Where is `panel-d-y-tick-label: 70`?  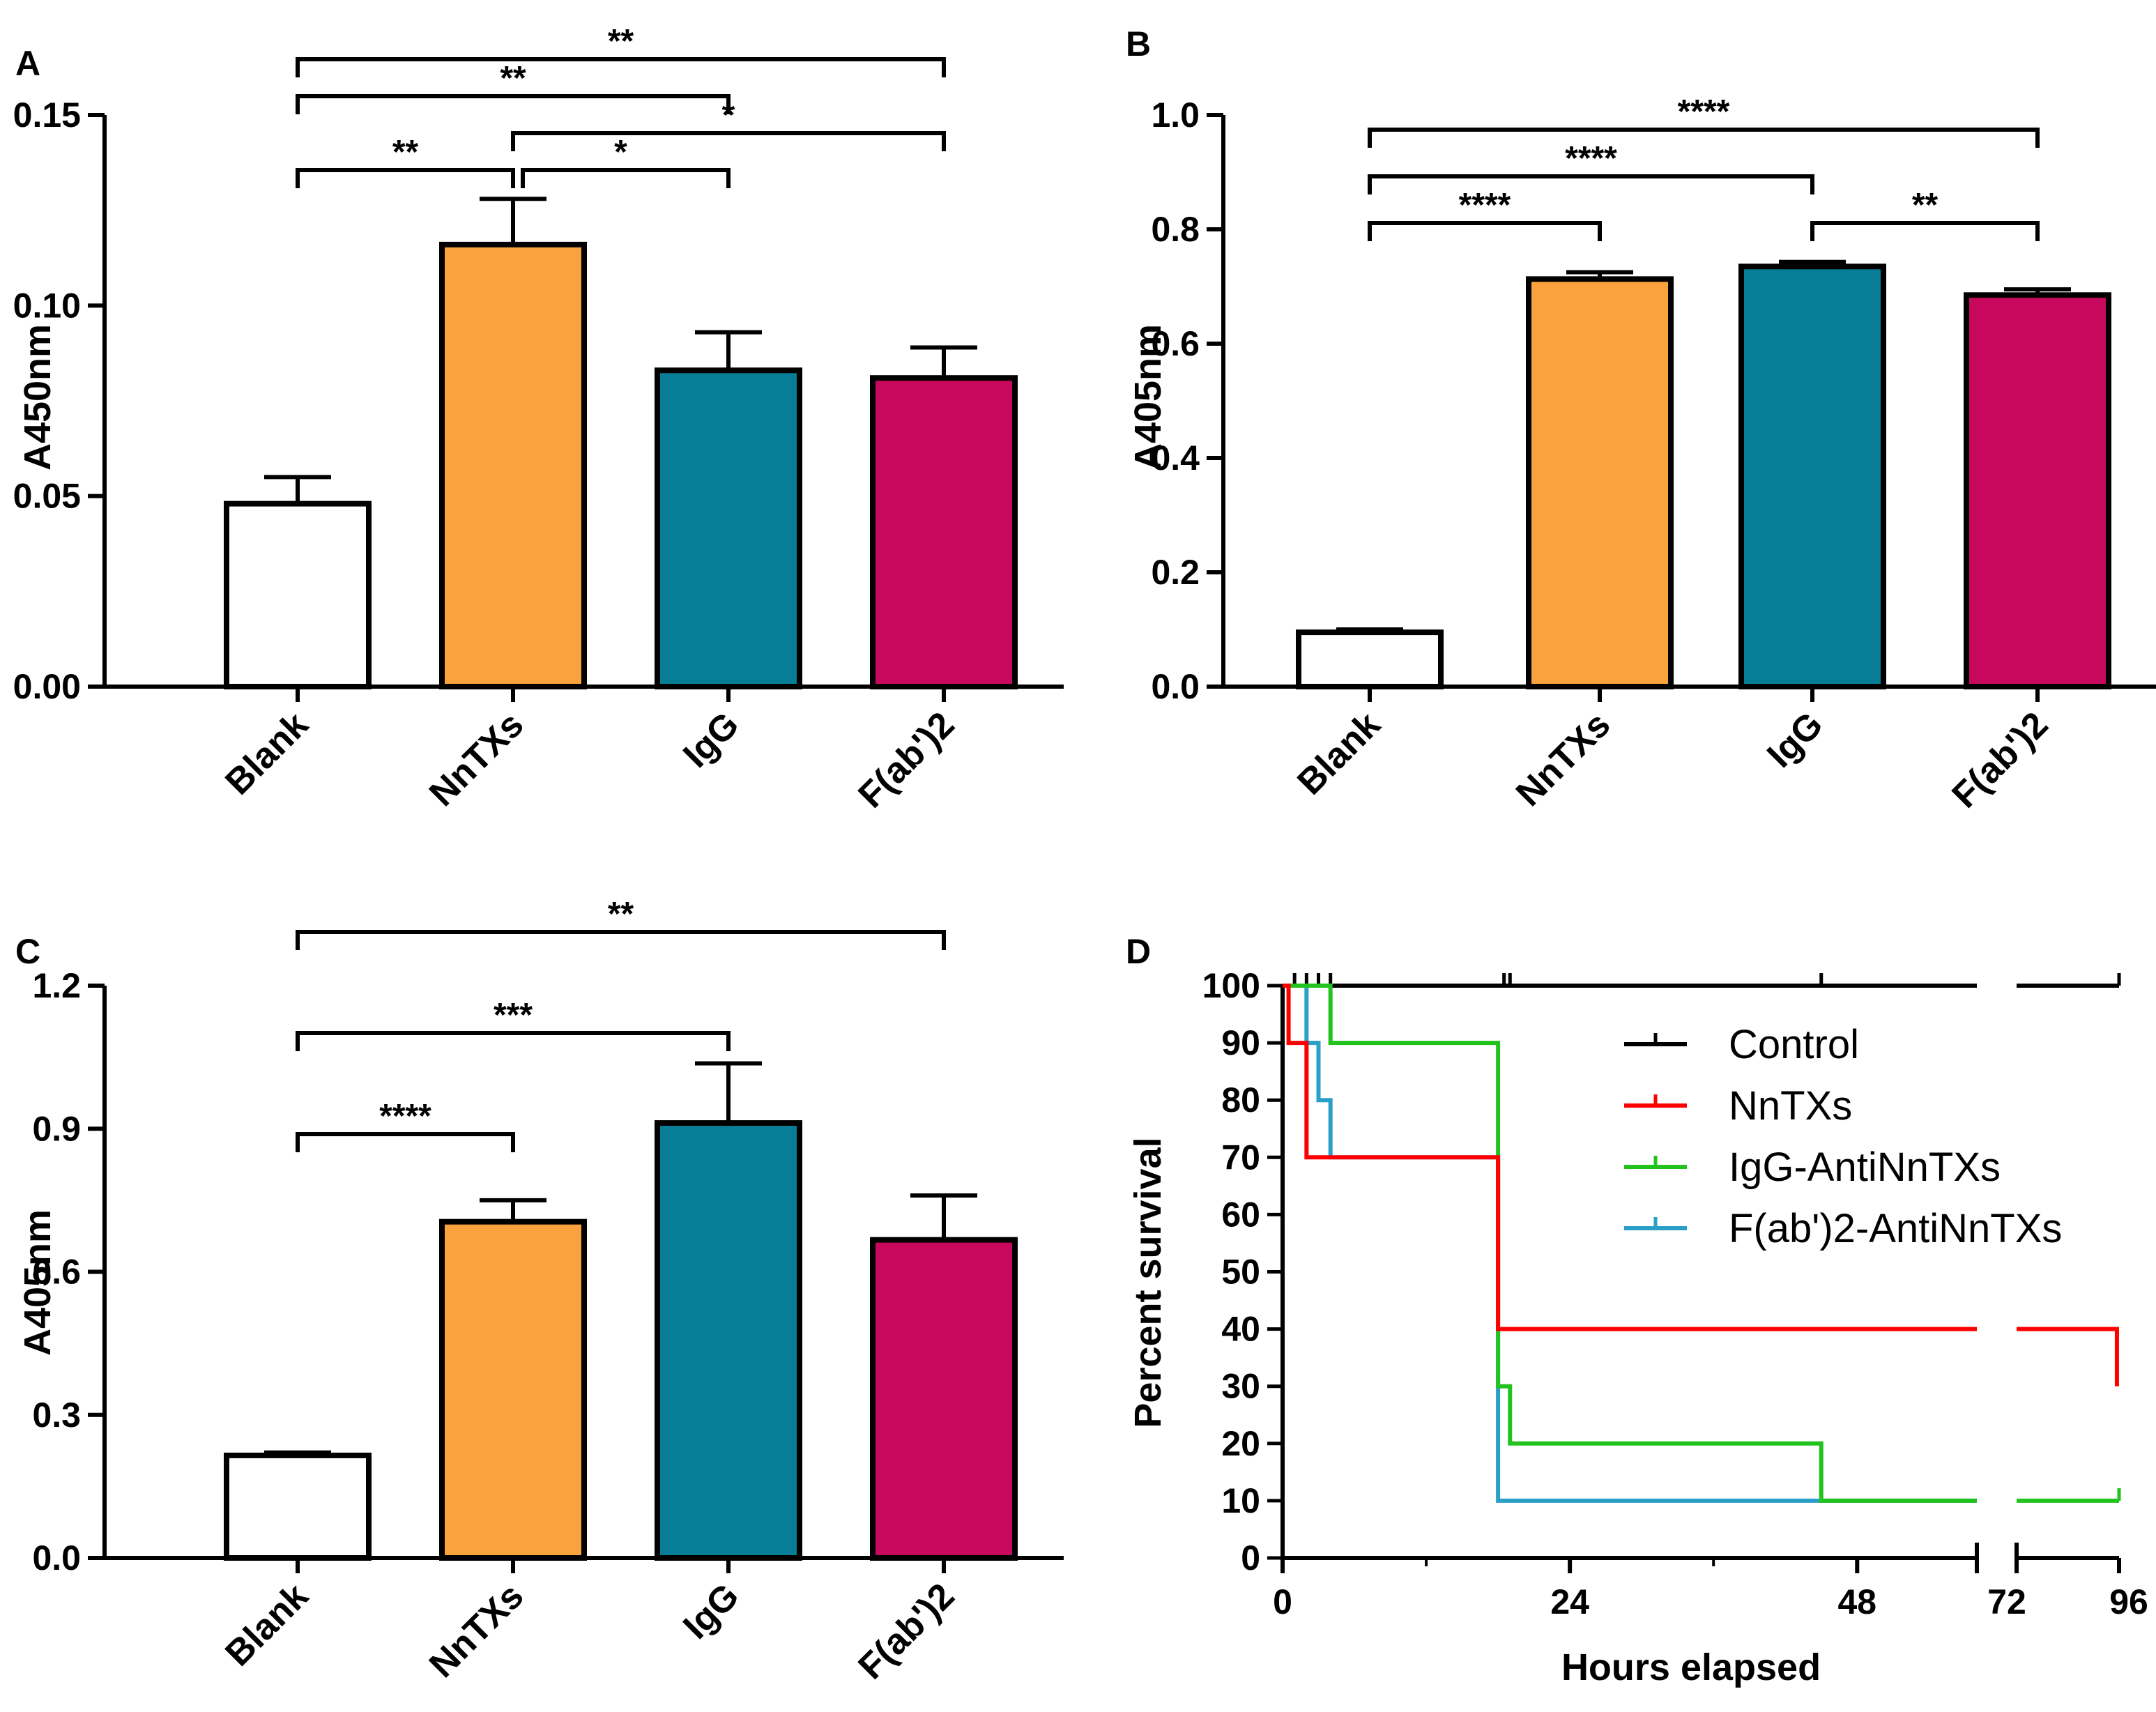 panel-d-y-tick-label: 70 is located at coordinates (1240, 1157).